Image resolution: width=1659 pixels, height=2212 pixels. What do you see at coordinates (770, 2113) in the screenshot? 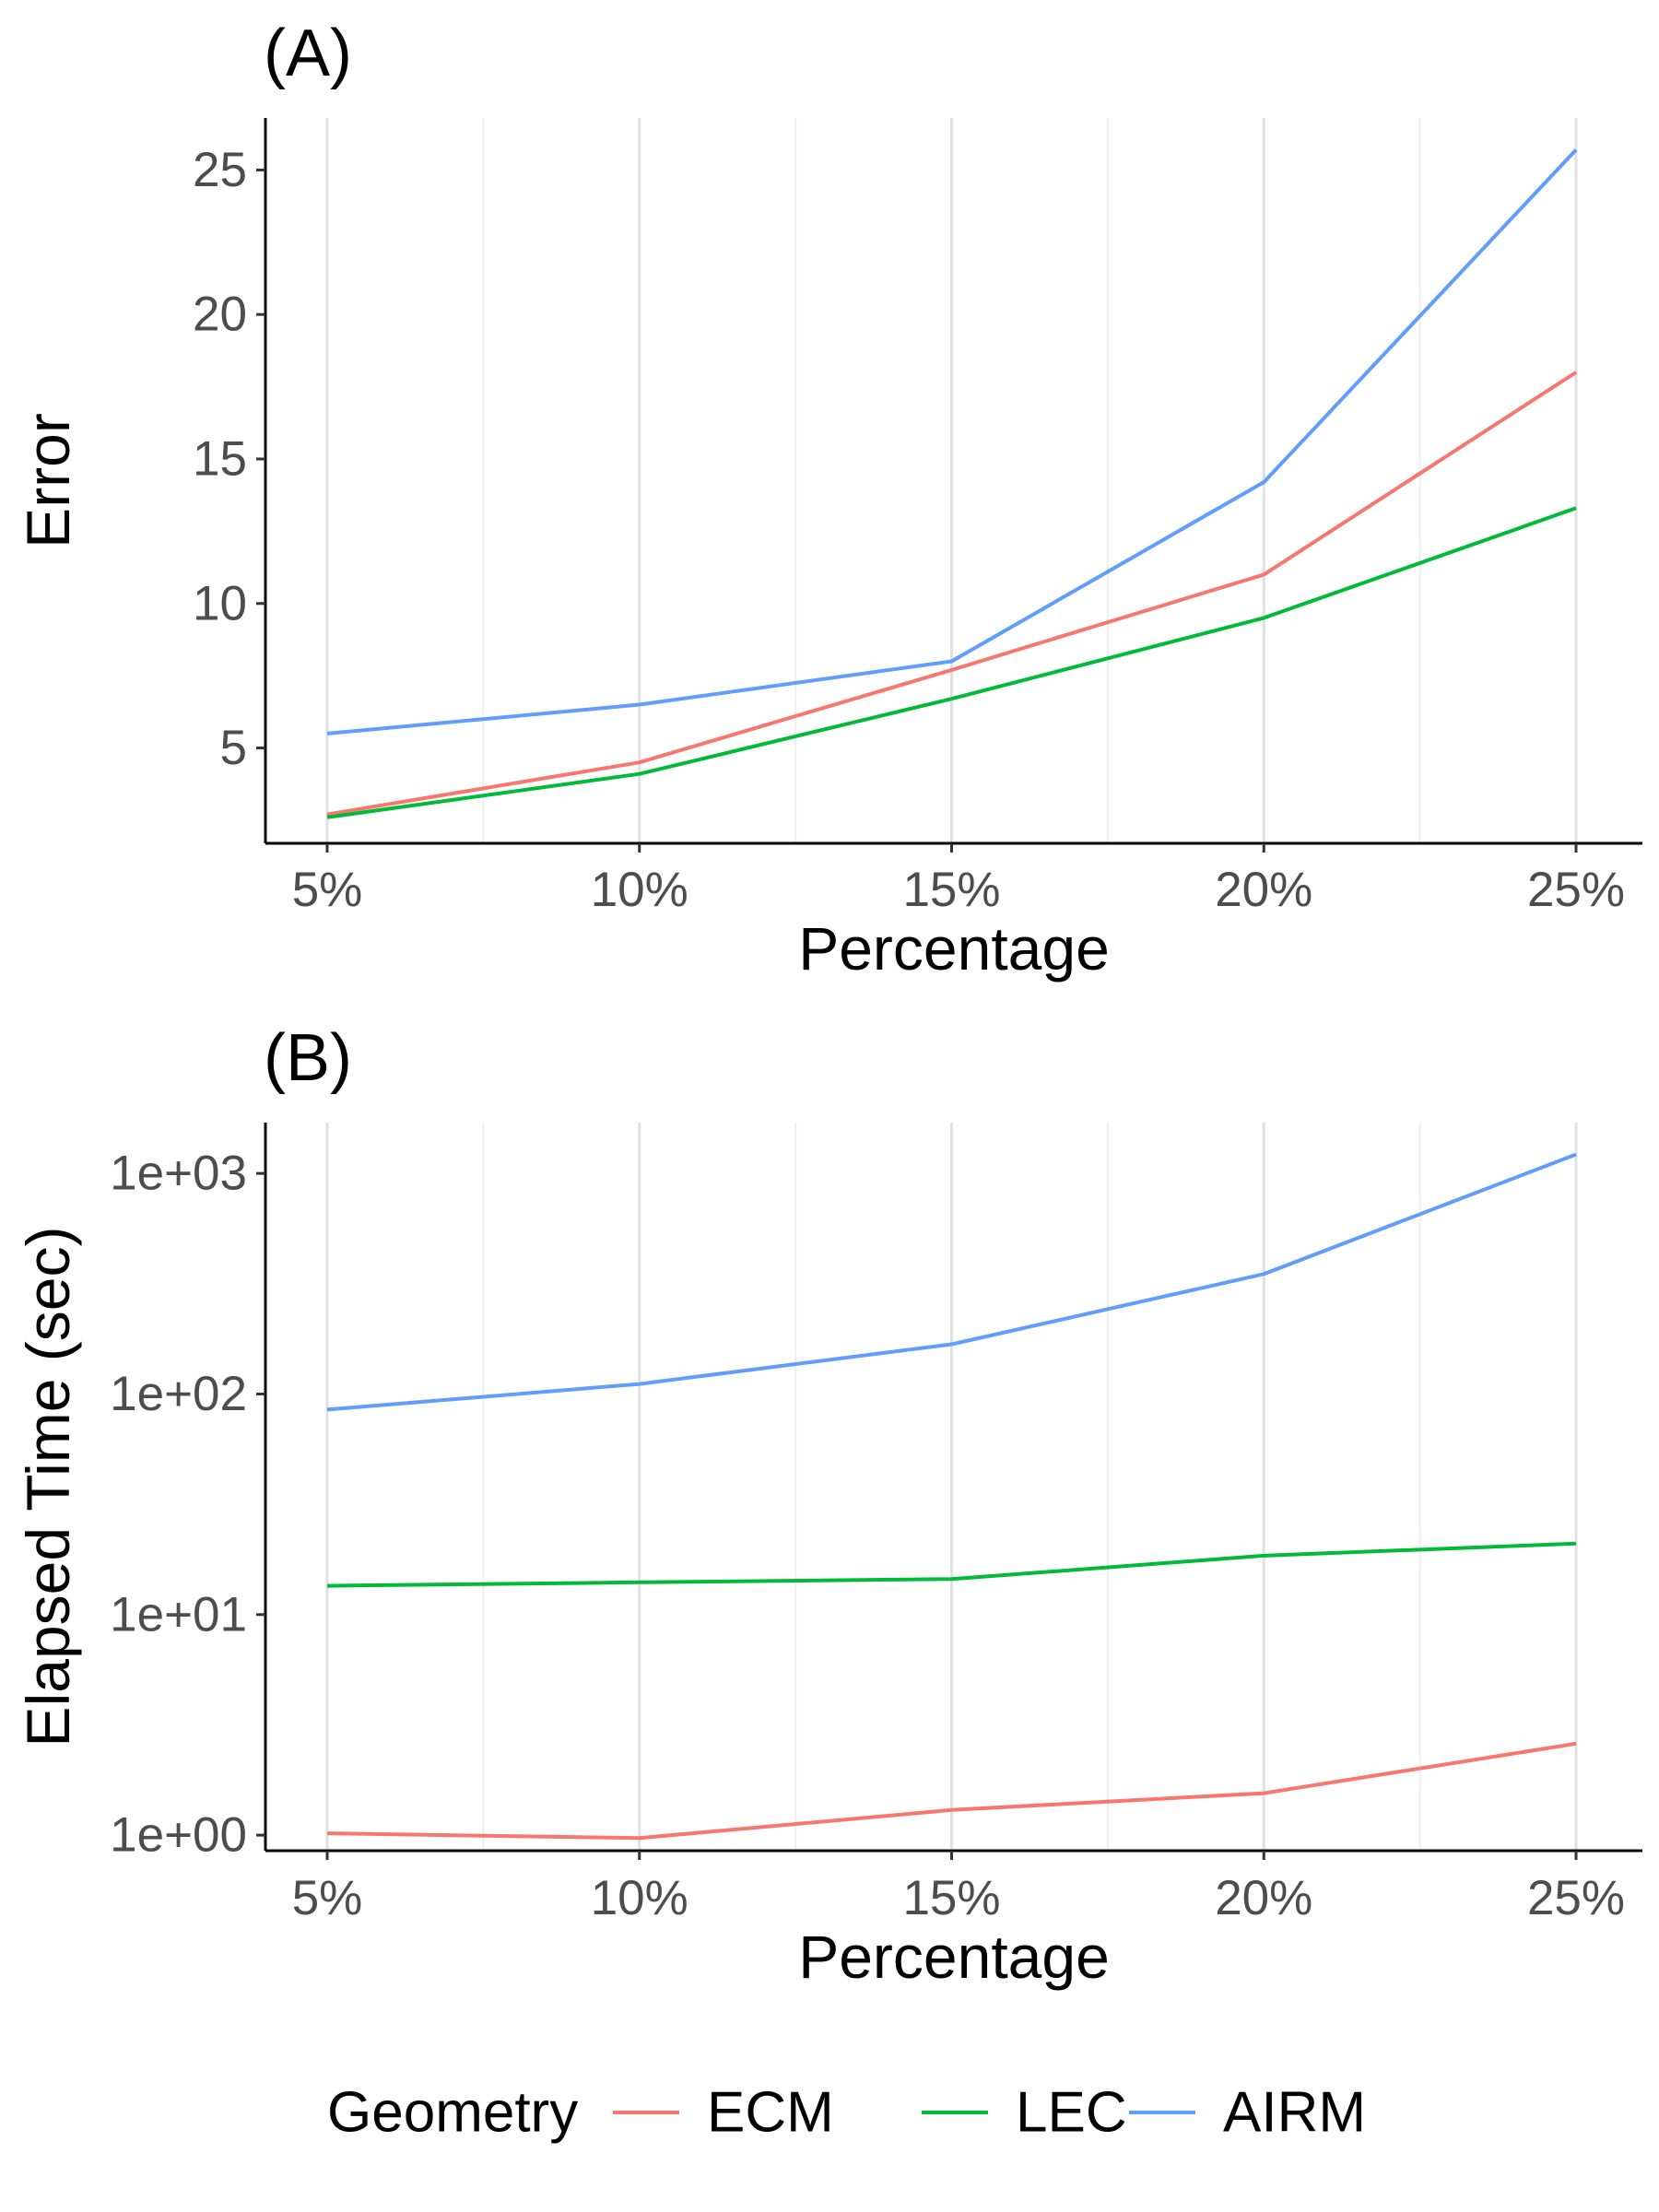
I see `legend-label-ecm: ECM` at bounding box center [770, 2113].